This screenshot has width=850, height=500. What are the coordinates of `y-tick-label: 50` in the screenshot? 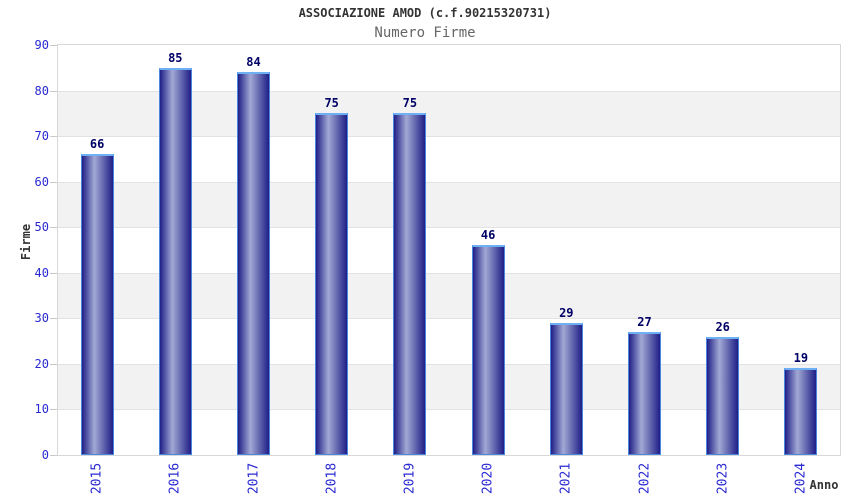 It's located at (41, 227).